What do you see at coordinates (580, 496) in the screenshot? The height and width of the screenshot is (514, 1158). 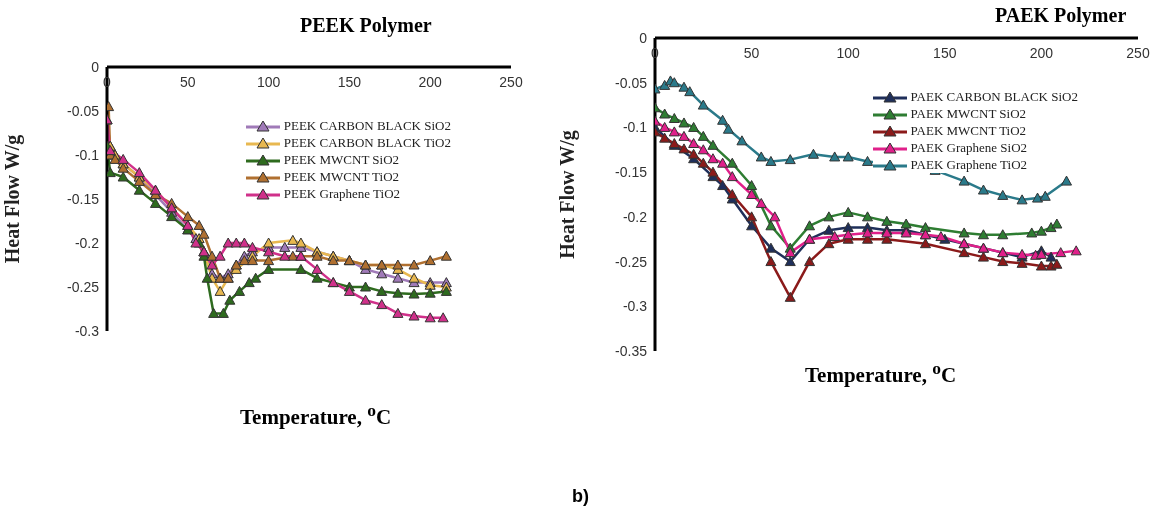 I see `text: b)` at bounding box center [580, 496].